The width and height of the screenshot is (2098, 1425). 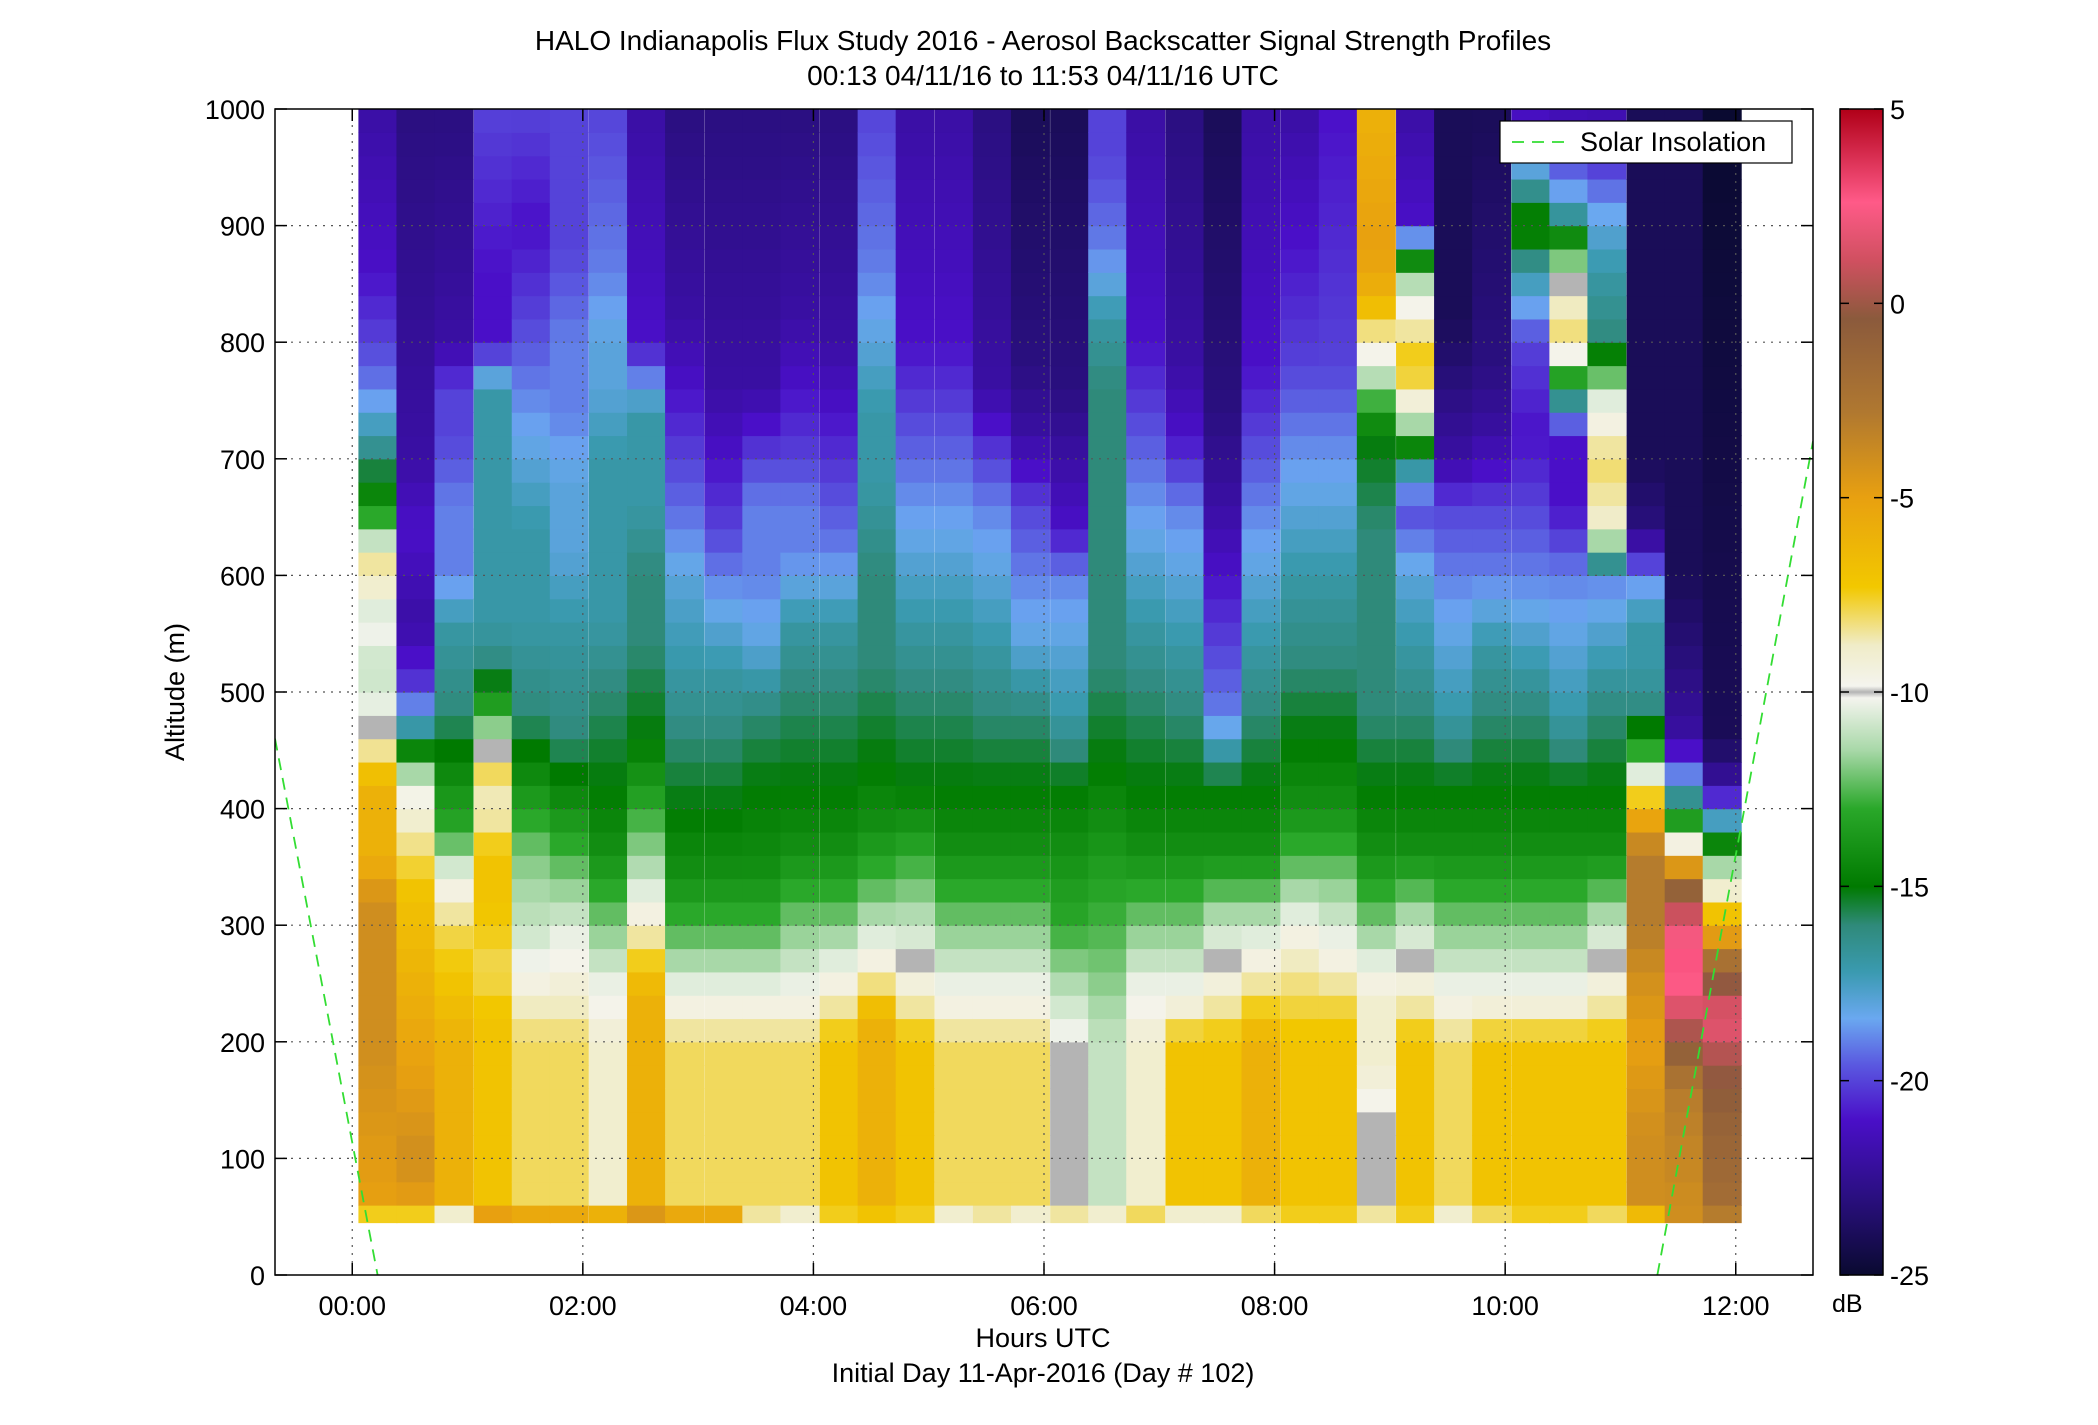 I want to click on x-axis-label: Hours UTC, so click(x=1042, y=1338).